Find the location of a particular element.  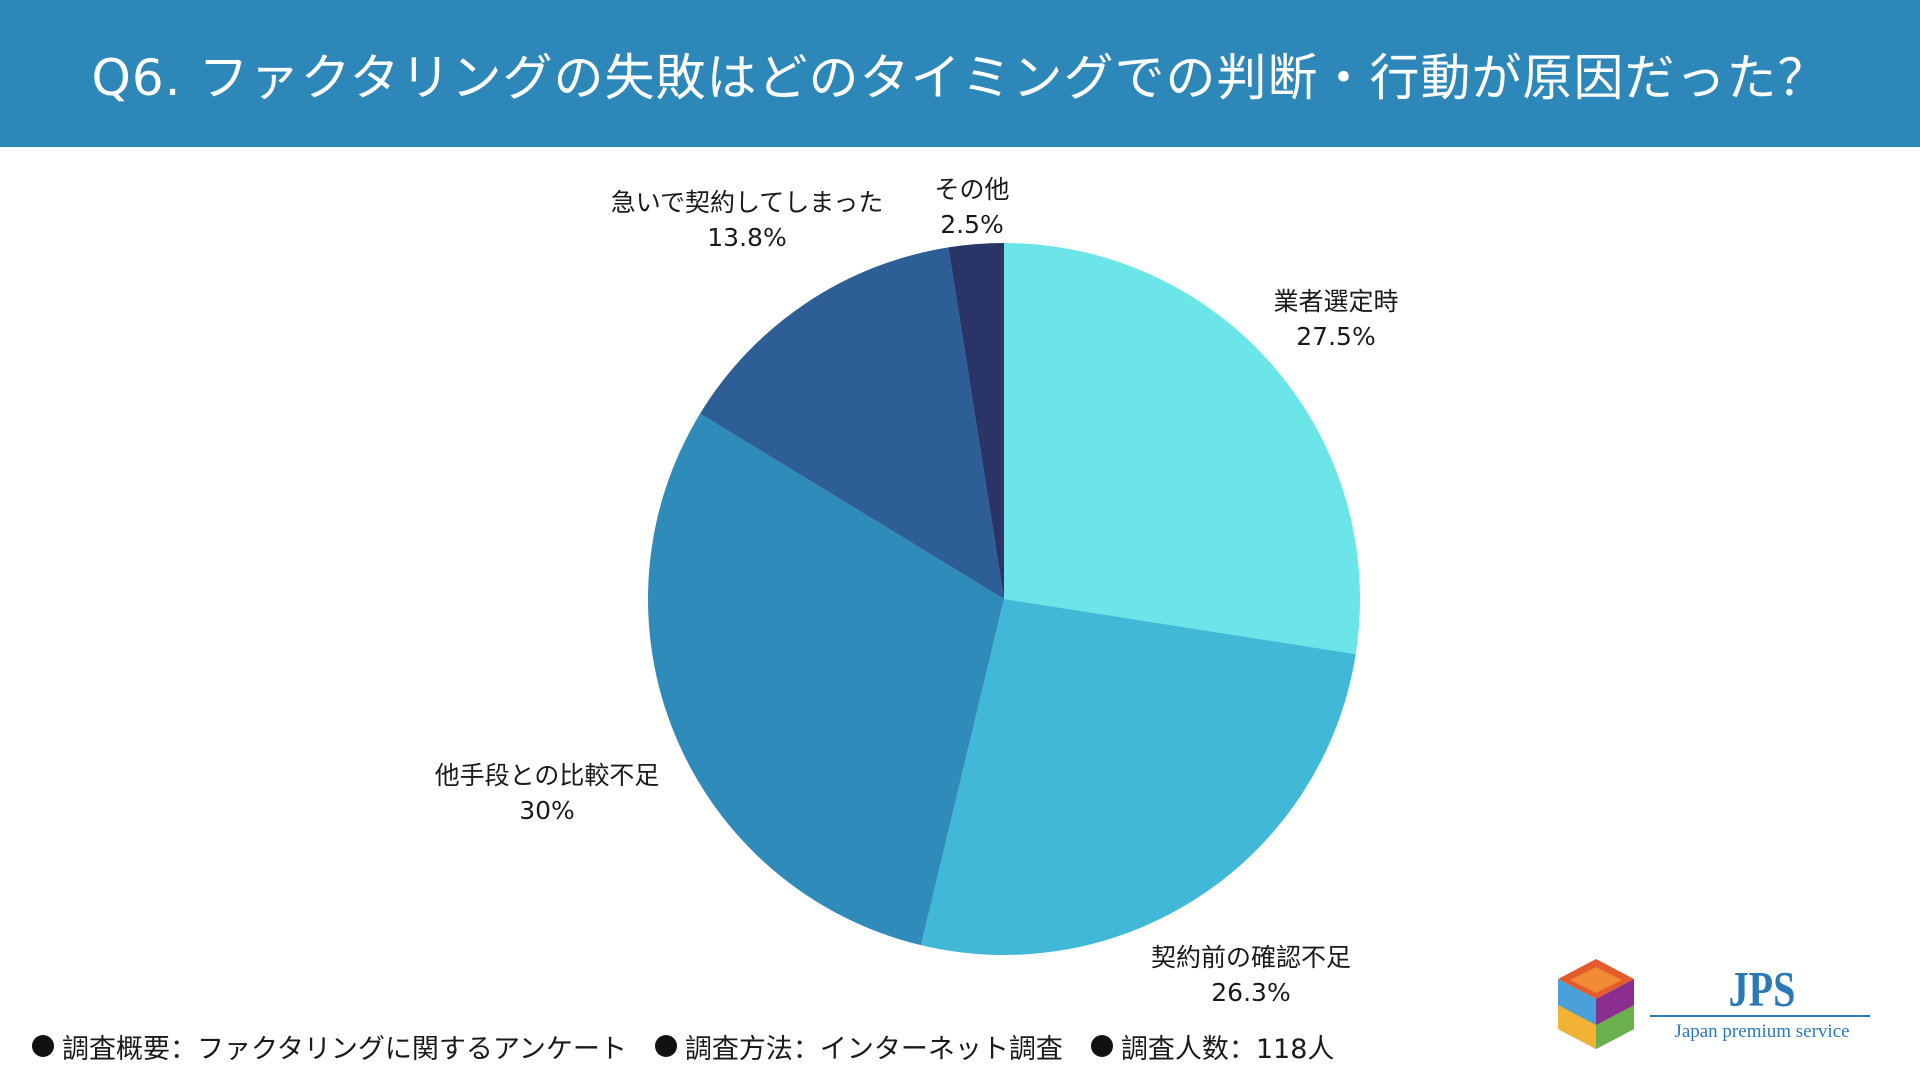

logo-subtitle: Japan premium service is located at coordinates (1762, 1031).